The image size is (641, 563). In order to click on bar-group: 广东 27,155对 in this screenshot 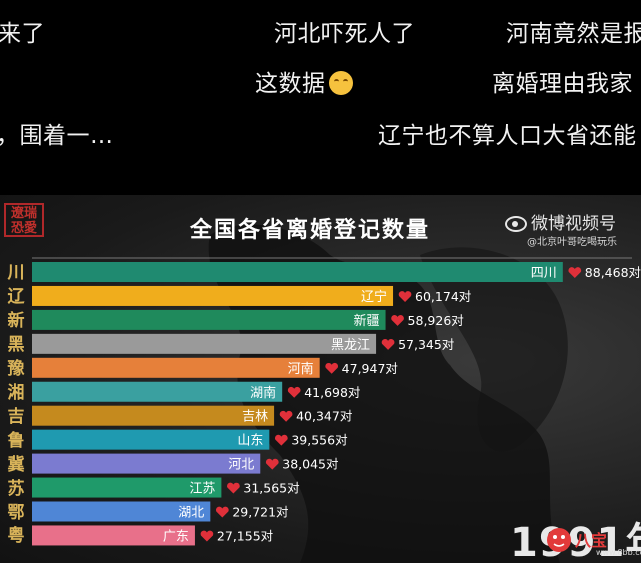, I will do `click(152, 535)`.